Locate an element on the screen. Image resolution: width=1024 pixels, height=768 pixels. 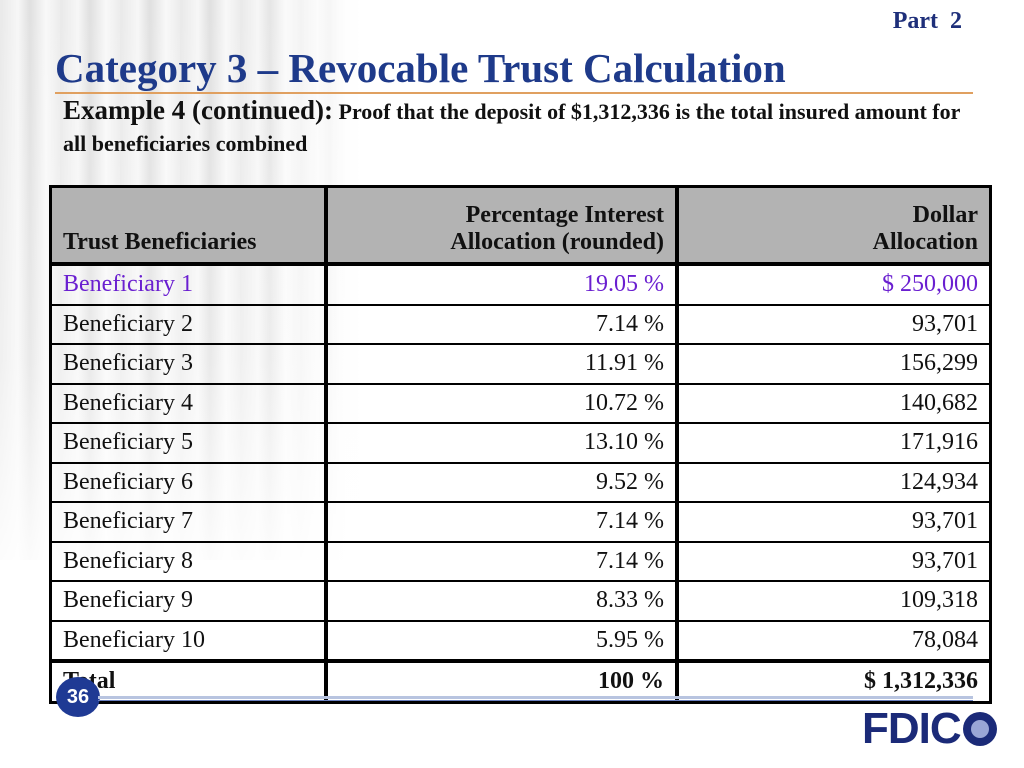
beneficiary-amount: 78,084 is located at coordinates (834, 640).